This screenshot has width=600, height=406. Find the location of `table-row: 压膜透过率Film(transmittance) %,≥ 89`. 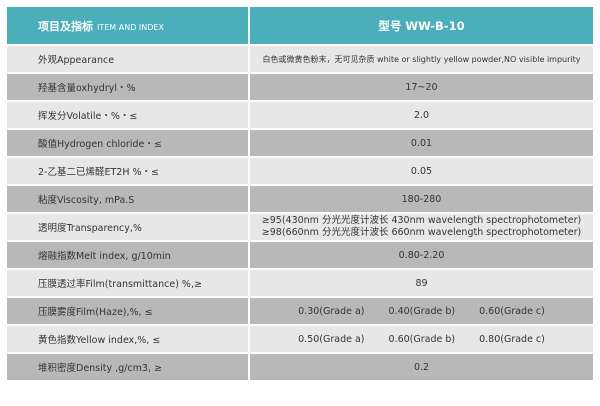

table-row: 压膜透过率Film(transmittance) %,≥ 89 is located at coordinates (300, 283).